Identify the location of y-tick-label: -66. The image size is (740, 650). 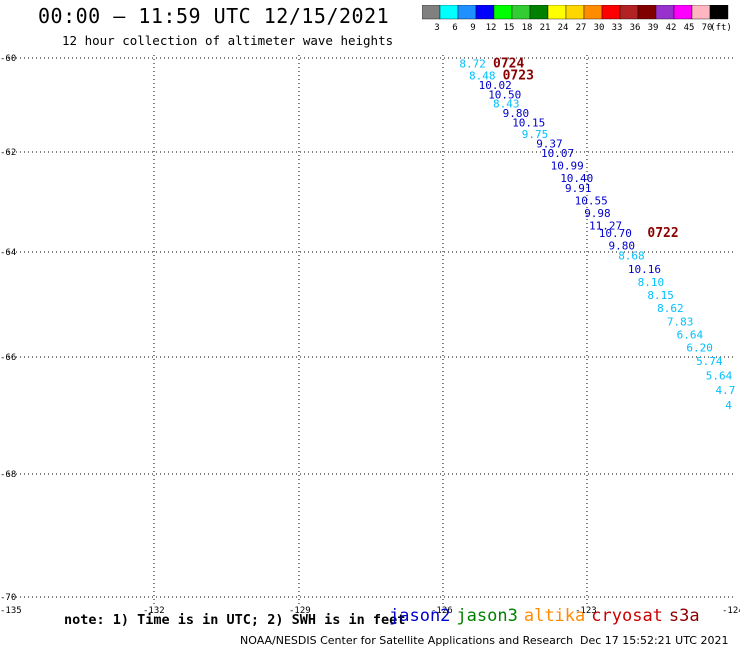
(8, 358).